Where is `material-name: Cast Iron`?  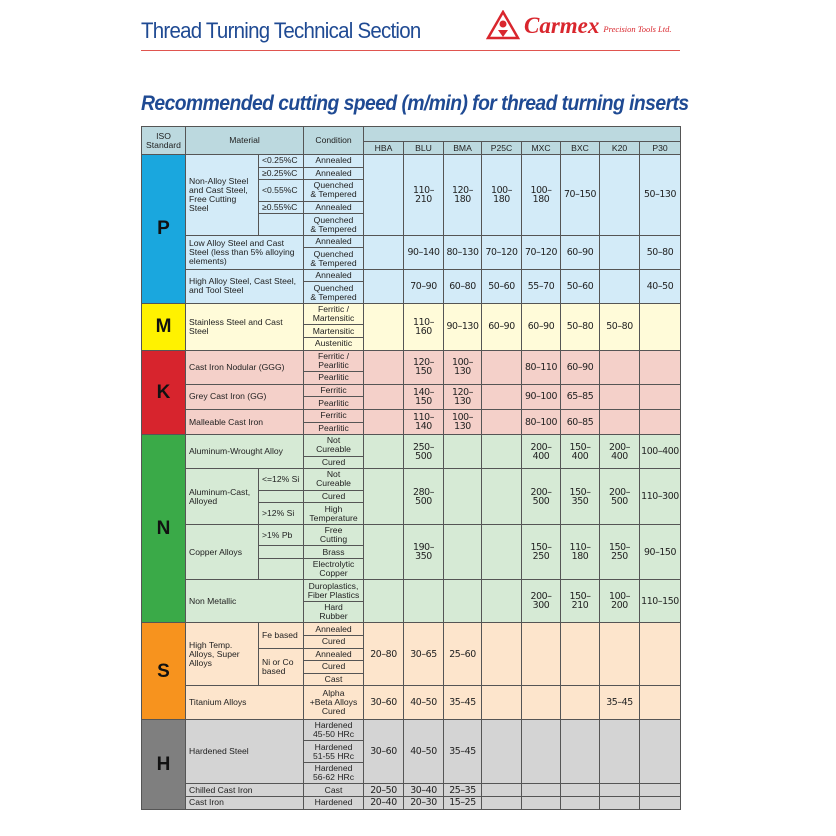
material-name: Cast Iron is located at coordinates (244, 802).